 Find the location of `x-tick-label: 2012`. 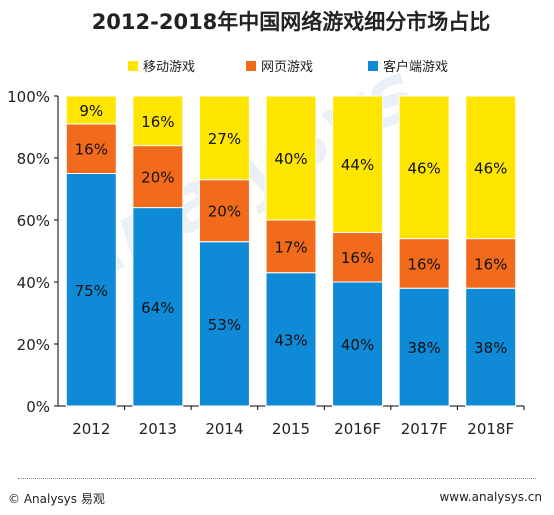

x-tick-label: 2012 is located at coordinates (91, 429).